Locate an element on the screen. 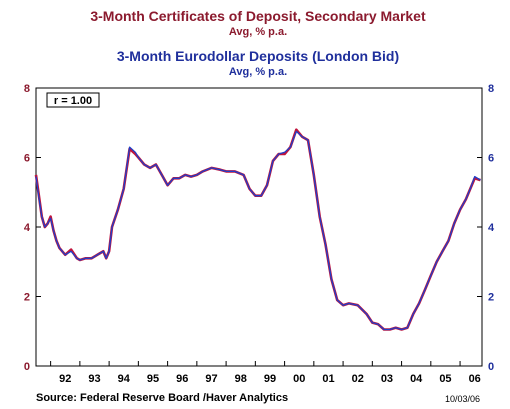  chart-subtitle-2: Avg, % p.a. is located at coordinates (258, 72).